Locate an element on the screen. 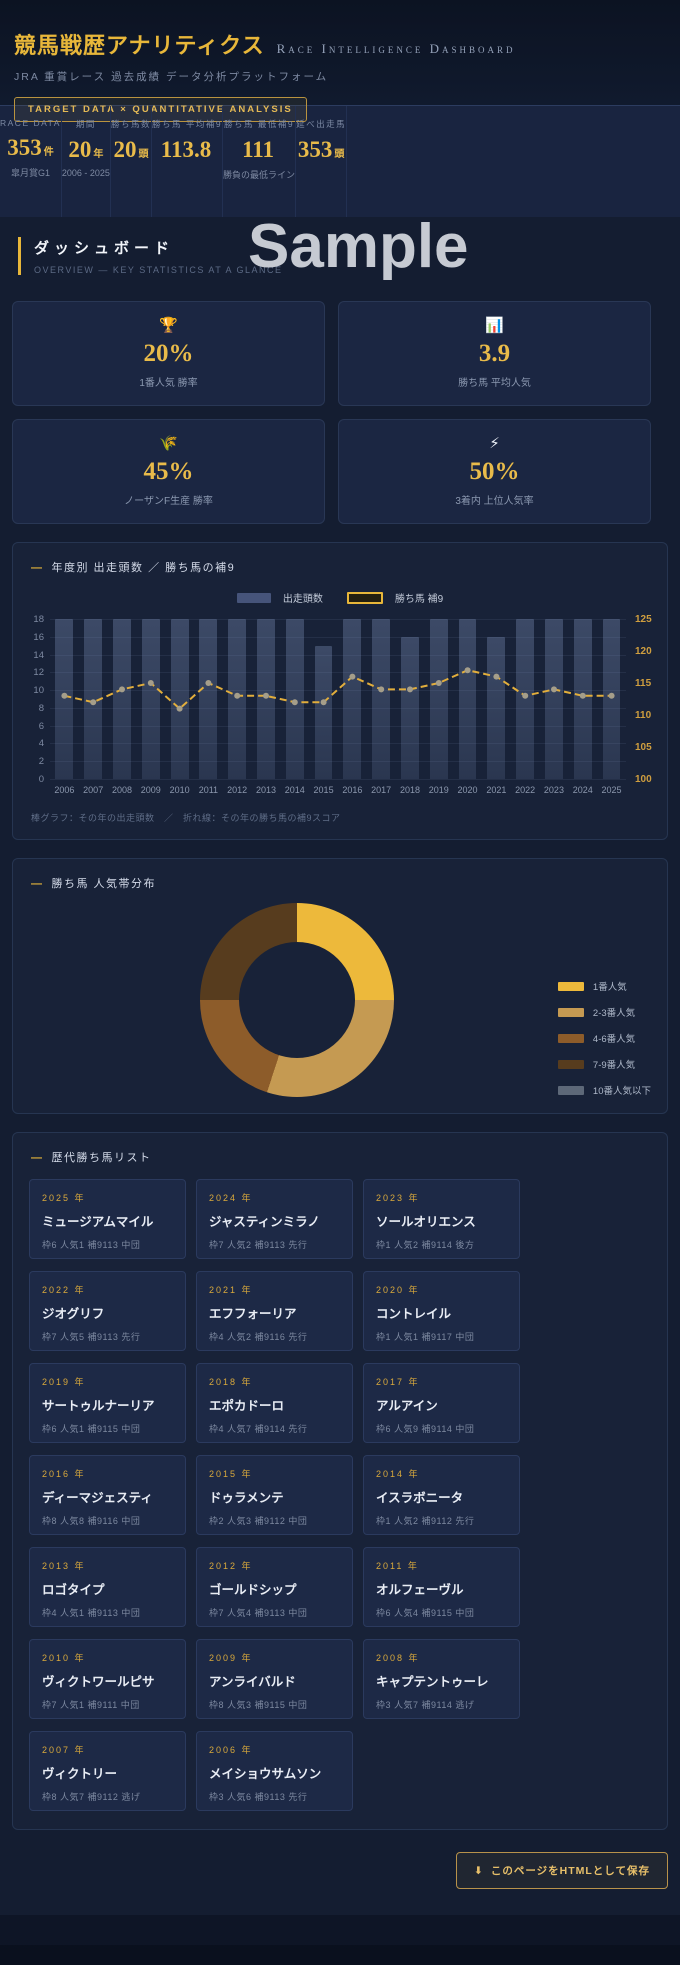 This screenshot has width=680, height=1965. stat-sub: 2006 - 2025 is located at coordinates (85, 173).